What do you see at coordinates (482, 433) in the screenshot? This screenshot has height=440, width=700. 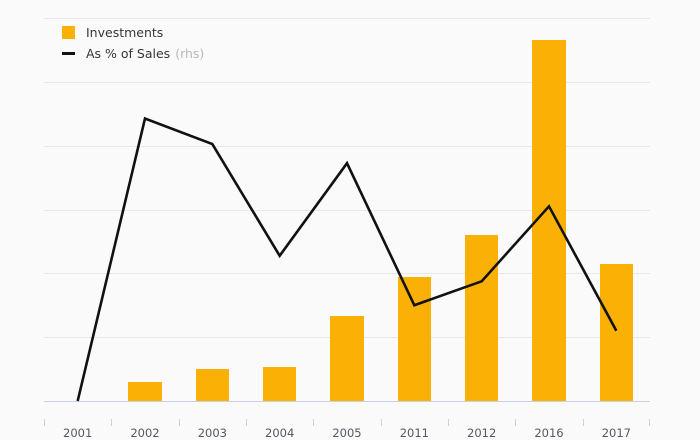 I see `x-axis-tick-label-2012: 2012` at bounding box center [482, 433].